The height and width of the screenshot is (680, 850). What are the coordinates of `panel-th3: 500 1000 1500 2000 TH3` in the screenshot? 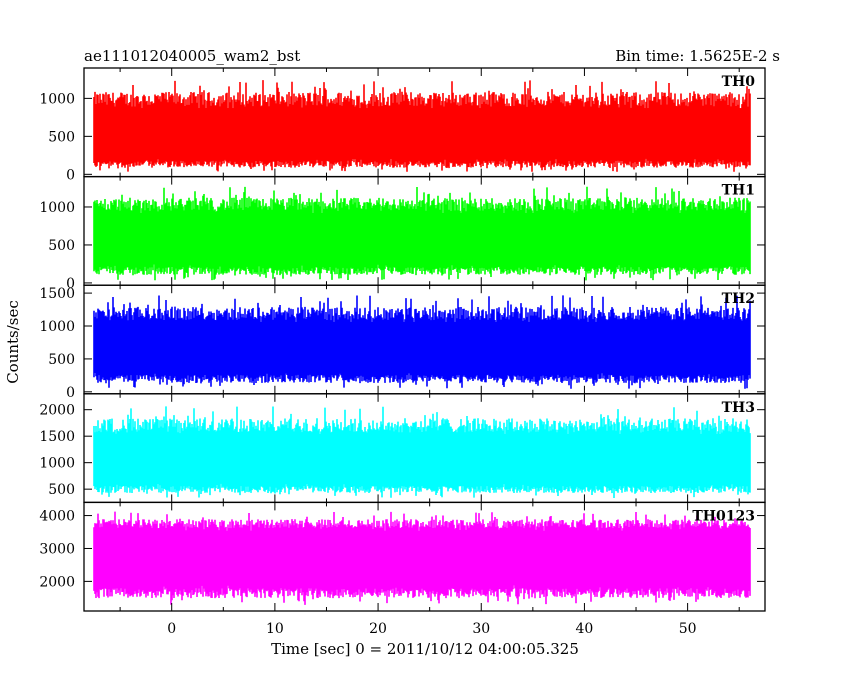 It's located at (402, 448).